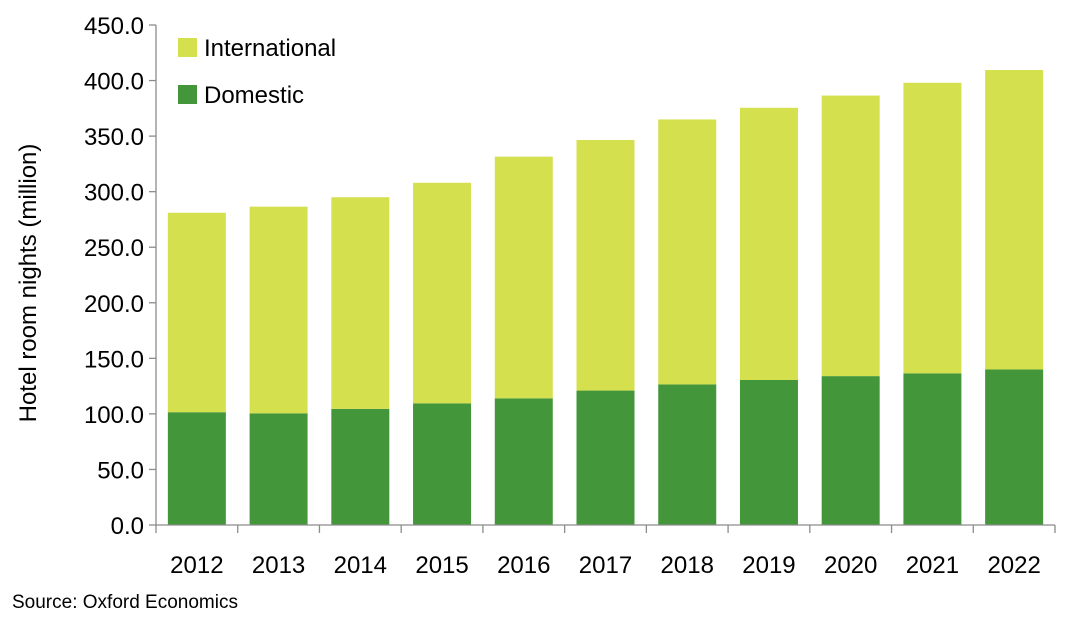 The image size is (1087, 634). I want to click on bar-international-2017, so click(605, 265).